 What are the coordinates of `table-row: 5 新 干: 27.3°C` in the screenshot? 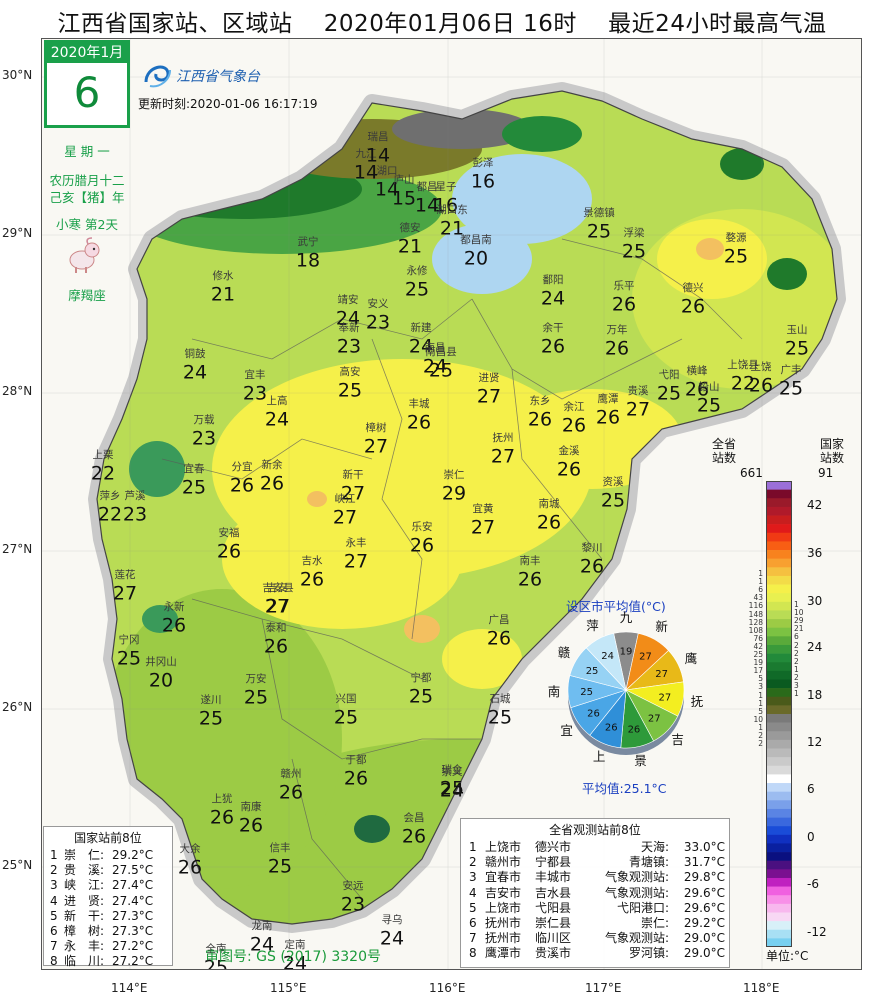 It's located at (108, 916).